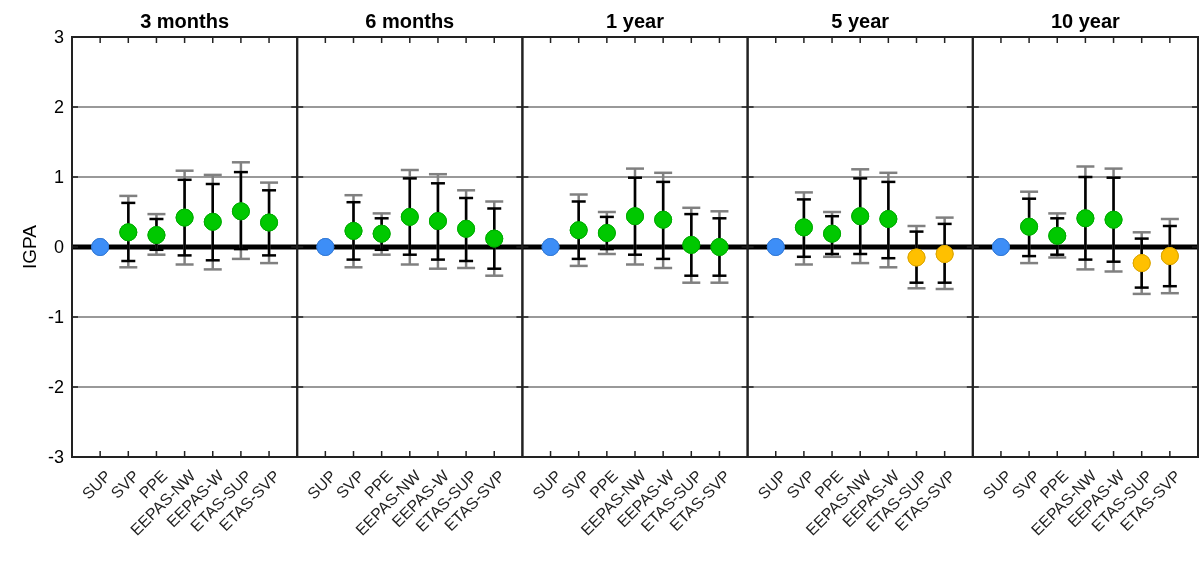  What do you see at coordinates (29, 246) in the screenshot?
I see `y-axis-title: IGPA` at bounding box center [29, 246].